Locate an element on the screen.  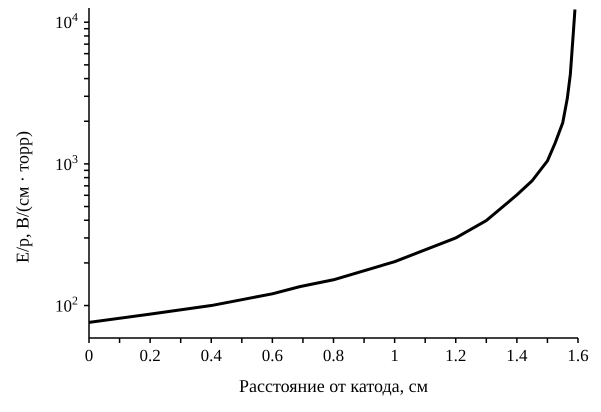
x-tick-label: 0 is located at coordinates (89, 355).